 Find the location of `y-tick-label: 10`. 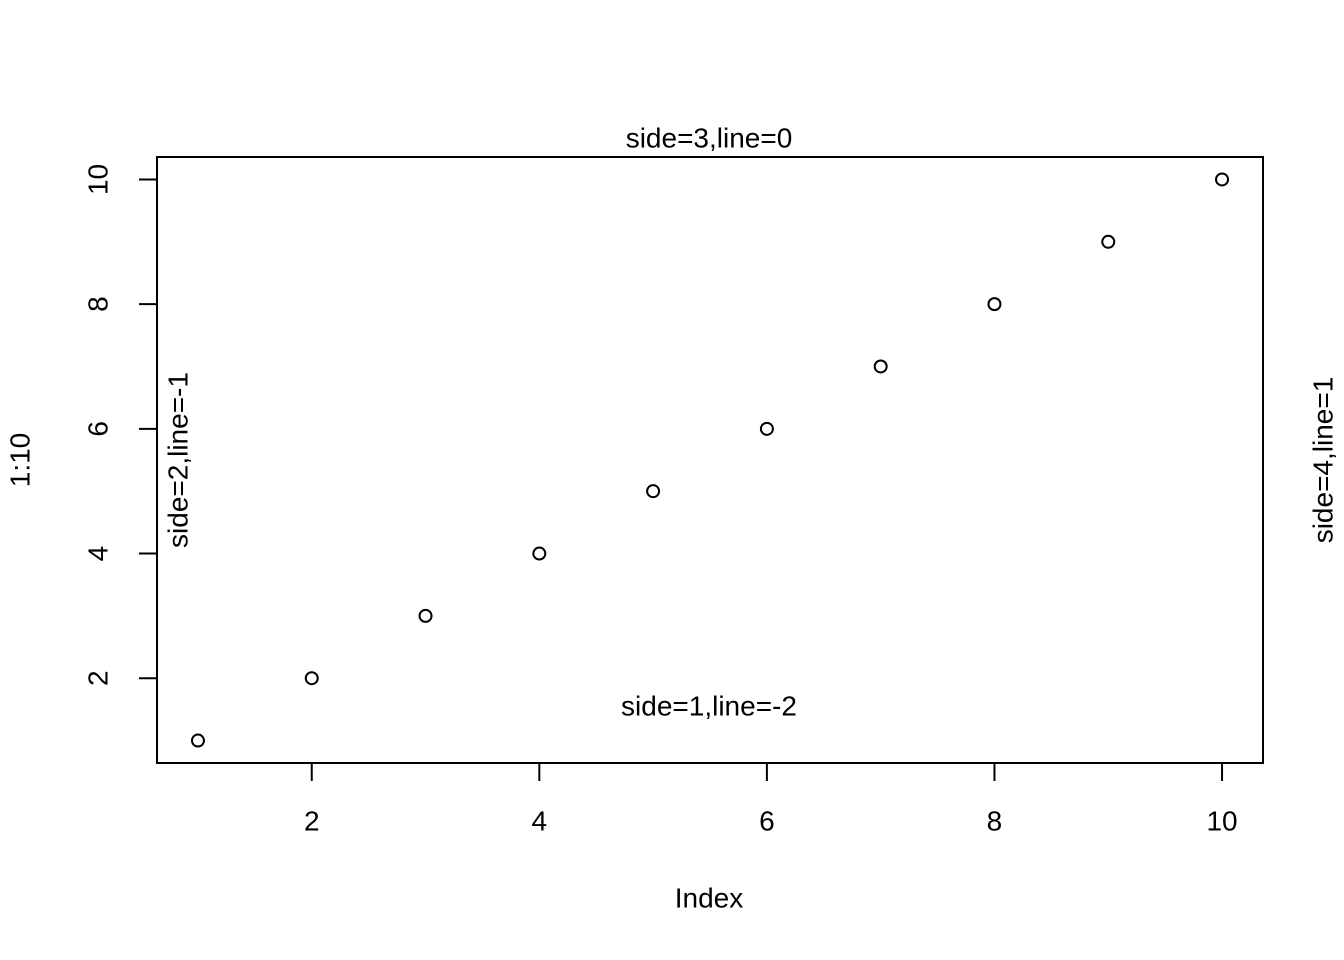

y-tick-label: 10 is located at coordinates (97, 179).